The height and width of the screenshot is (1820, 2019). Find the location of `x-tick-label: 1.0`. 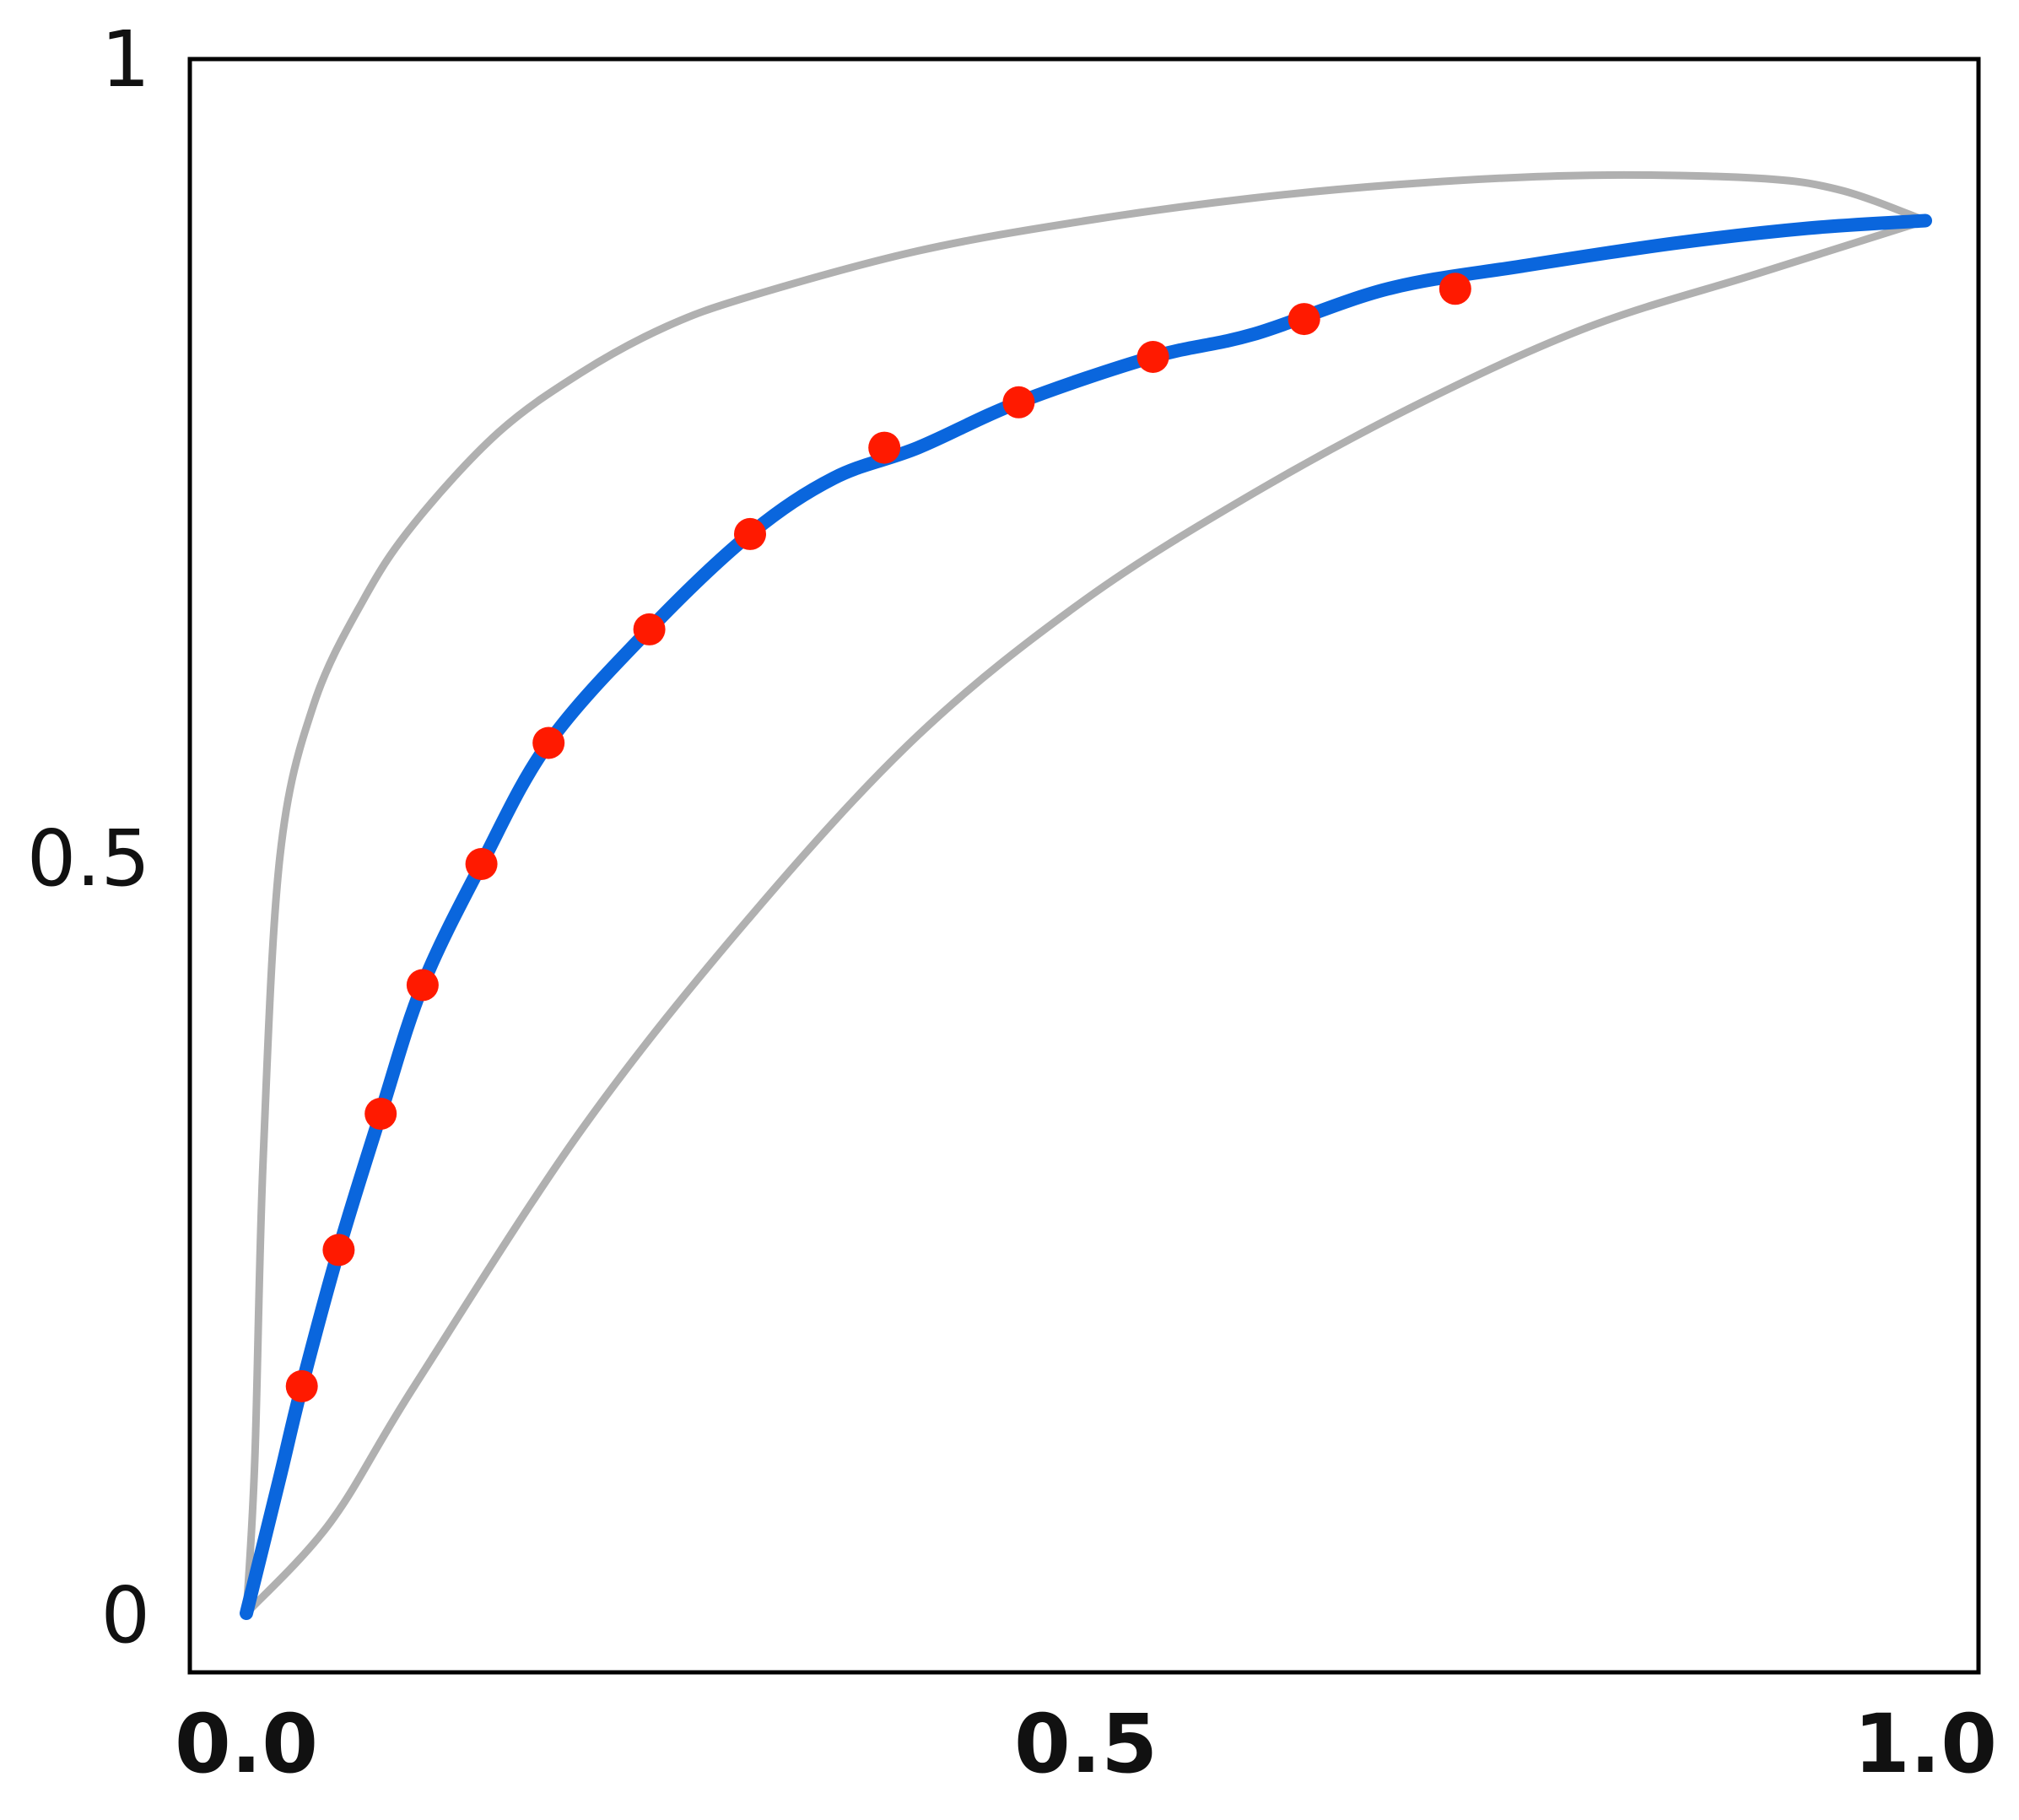

x-tick-label: 1.0 is located at coordinates (1926, 1744).